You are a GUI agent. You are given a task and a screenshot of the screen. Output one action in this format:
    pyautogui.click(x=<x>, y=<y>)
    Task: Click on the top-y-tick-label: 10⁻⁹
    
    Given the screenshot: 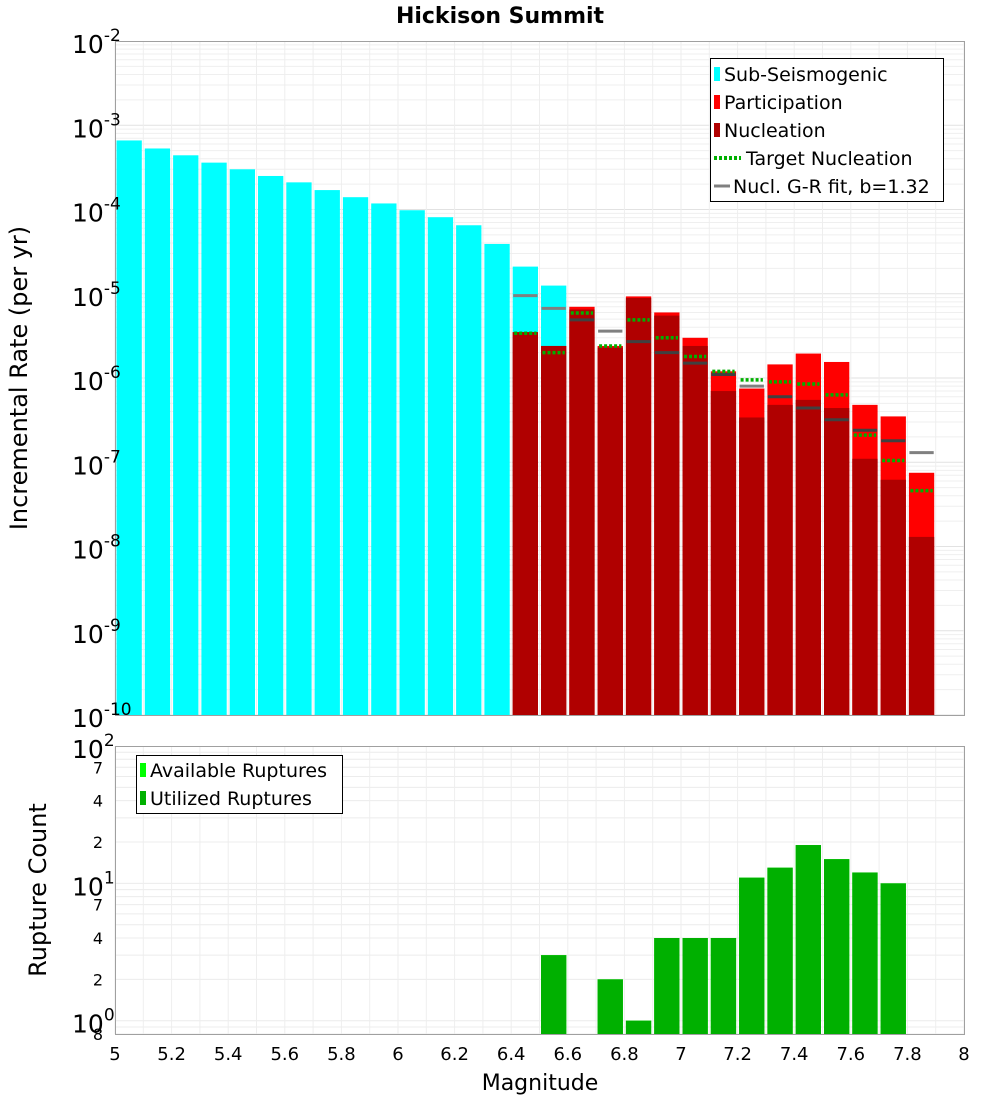 What is the action you would take?
    pyautogui.click(x=96, y=632)
    